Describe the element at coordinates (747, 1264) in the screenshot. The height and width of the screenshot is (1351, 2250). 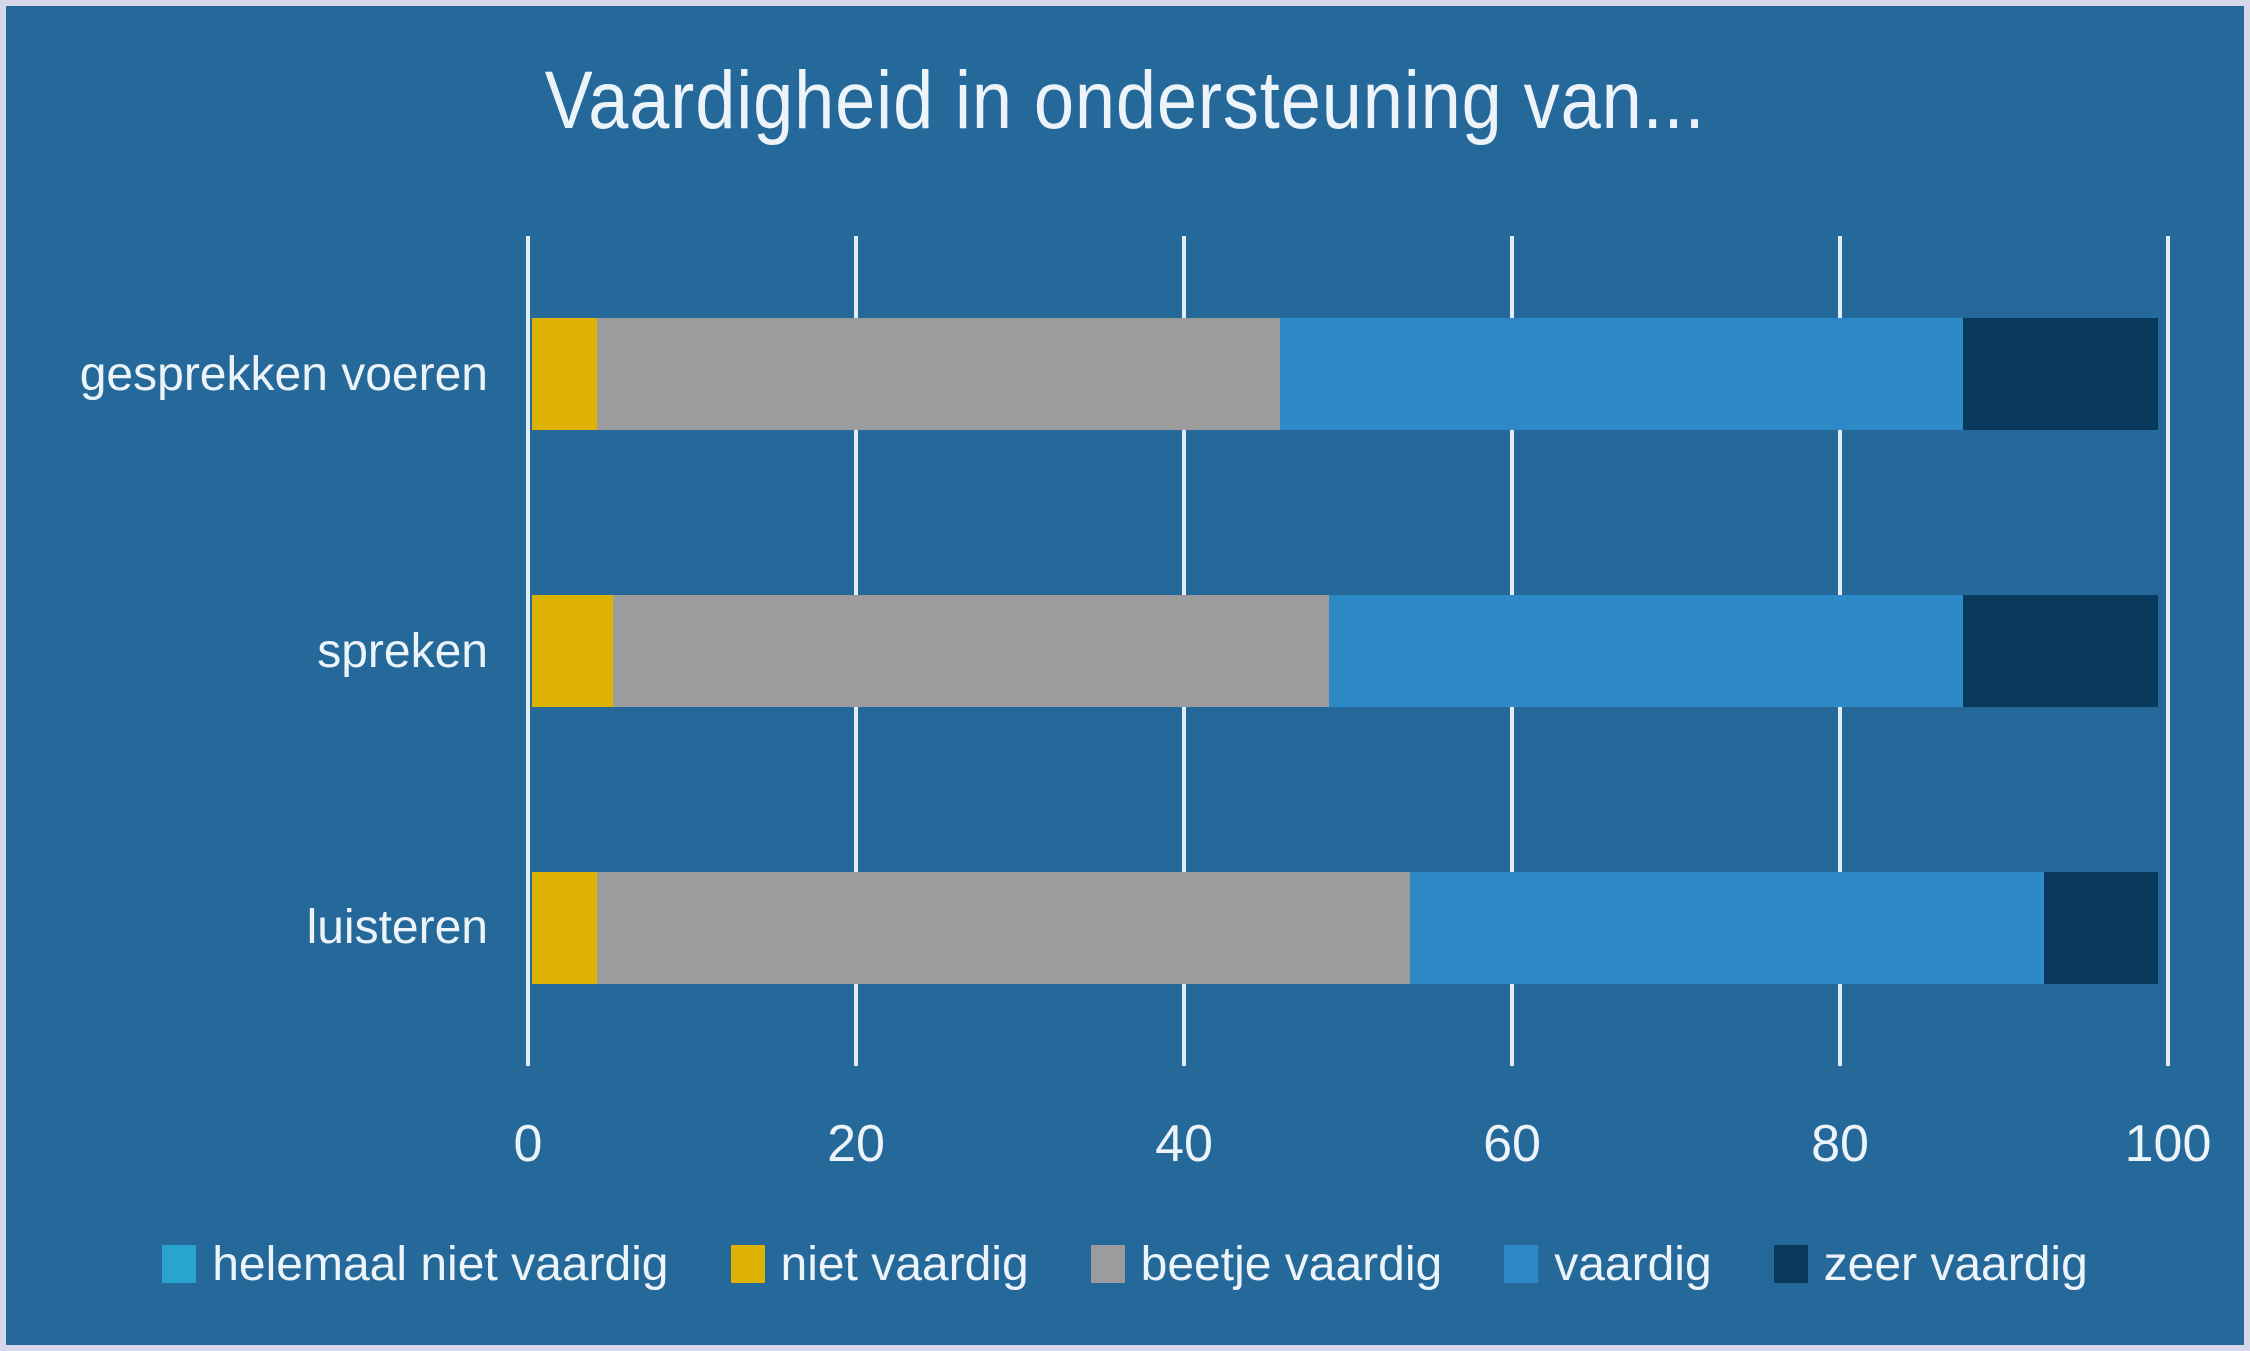
I see `legend-swatch-niet-vaardig` at that location.